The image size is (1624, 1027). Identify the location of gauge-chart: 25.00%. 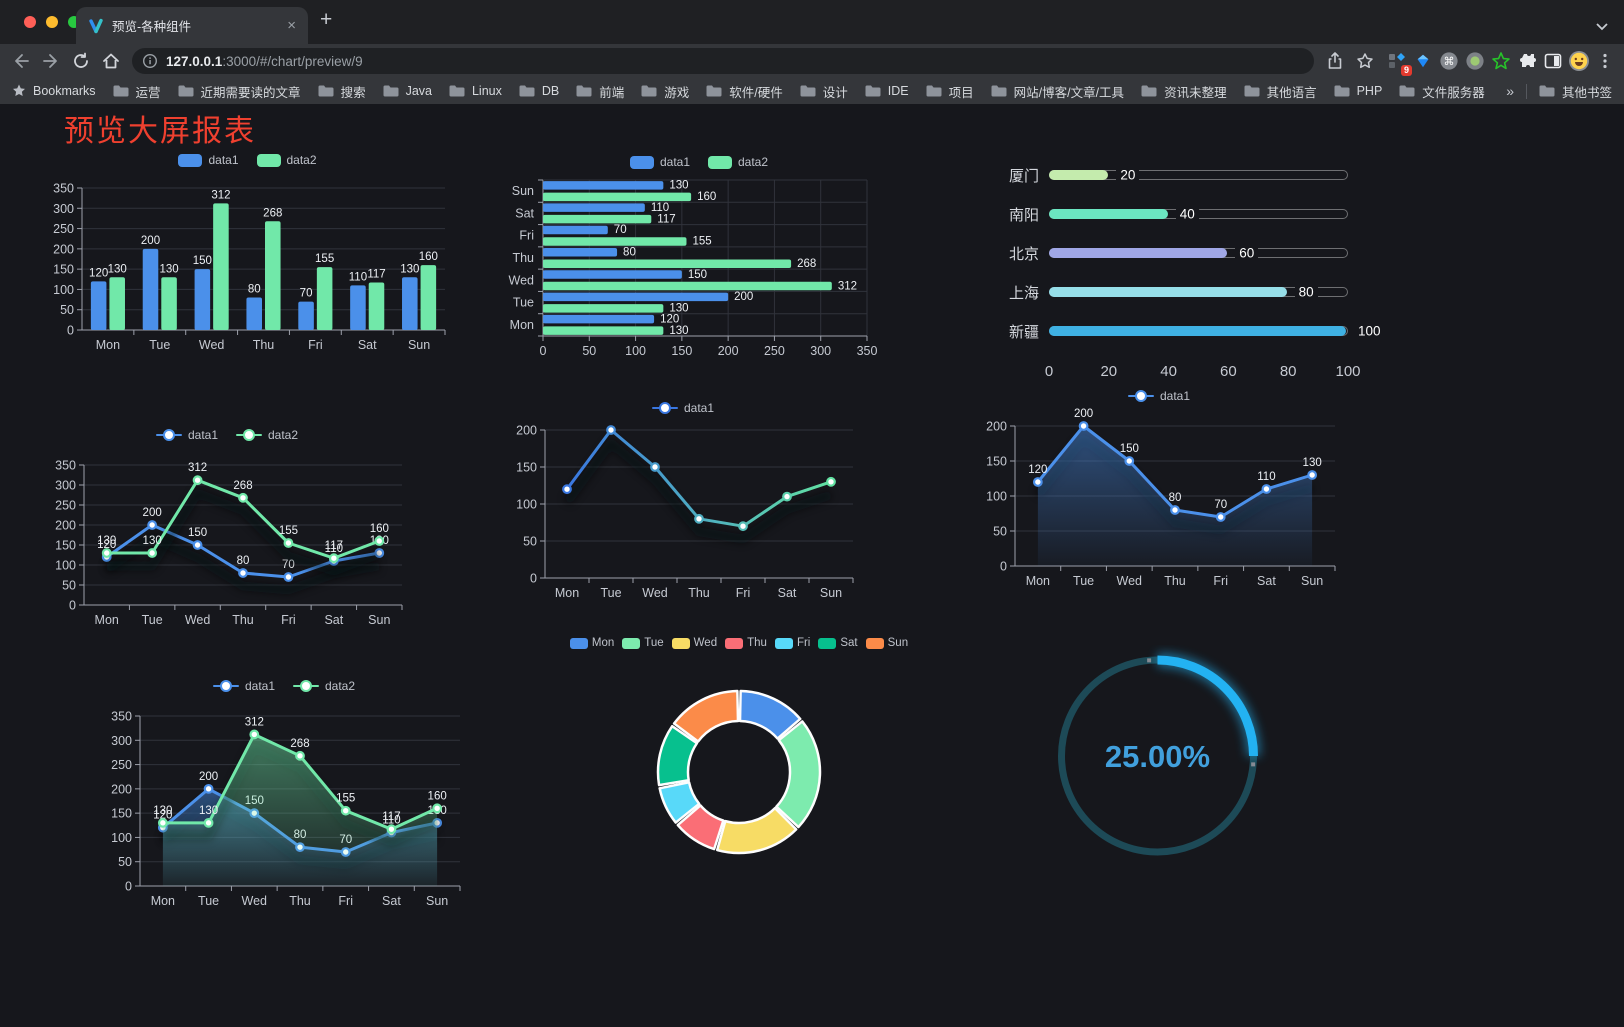
(1157, 756).